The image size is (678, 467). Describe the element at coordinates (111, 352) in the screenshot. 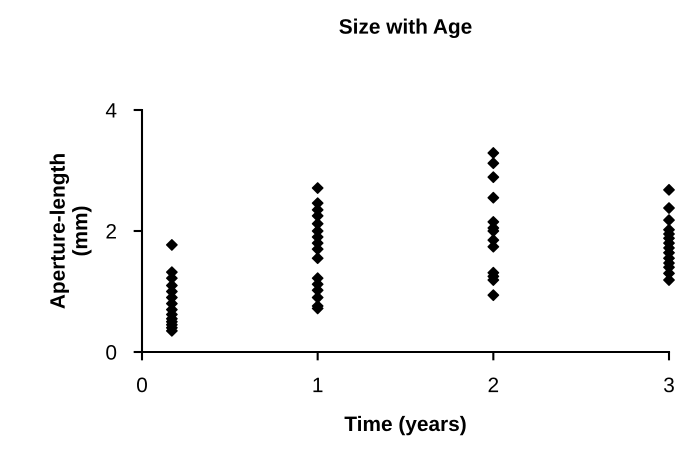

I see `y-tick-label: 0` at that location.